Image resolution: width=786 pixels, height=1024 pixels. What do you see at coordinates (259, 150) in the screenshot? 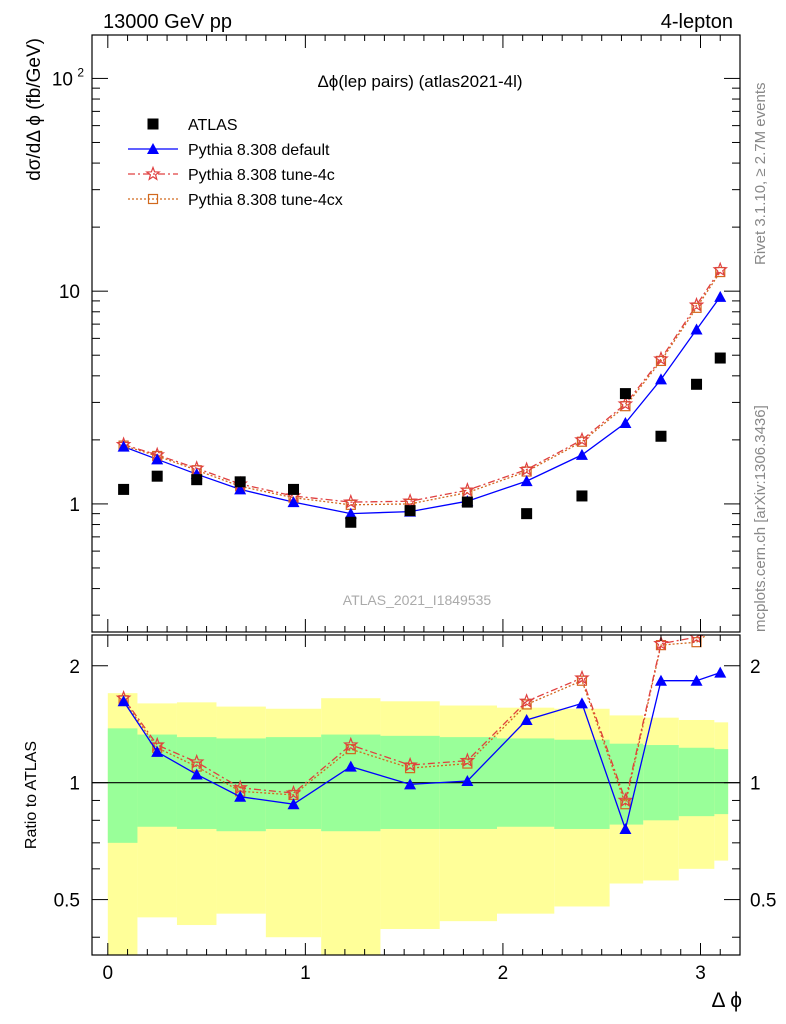
I see `legend-label: Pythia 8.308 default` at bounding box center [259, 150].